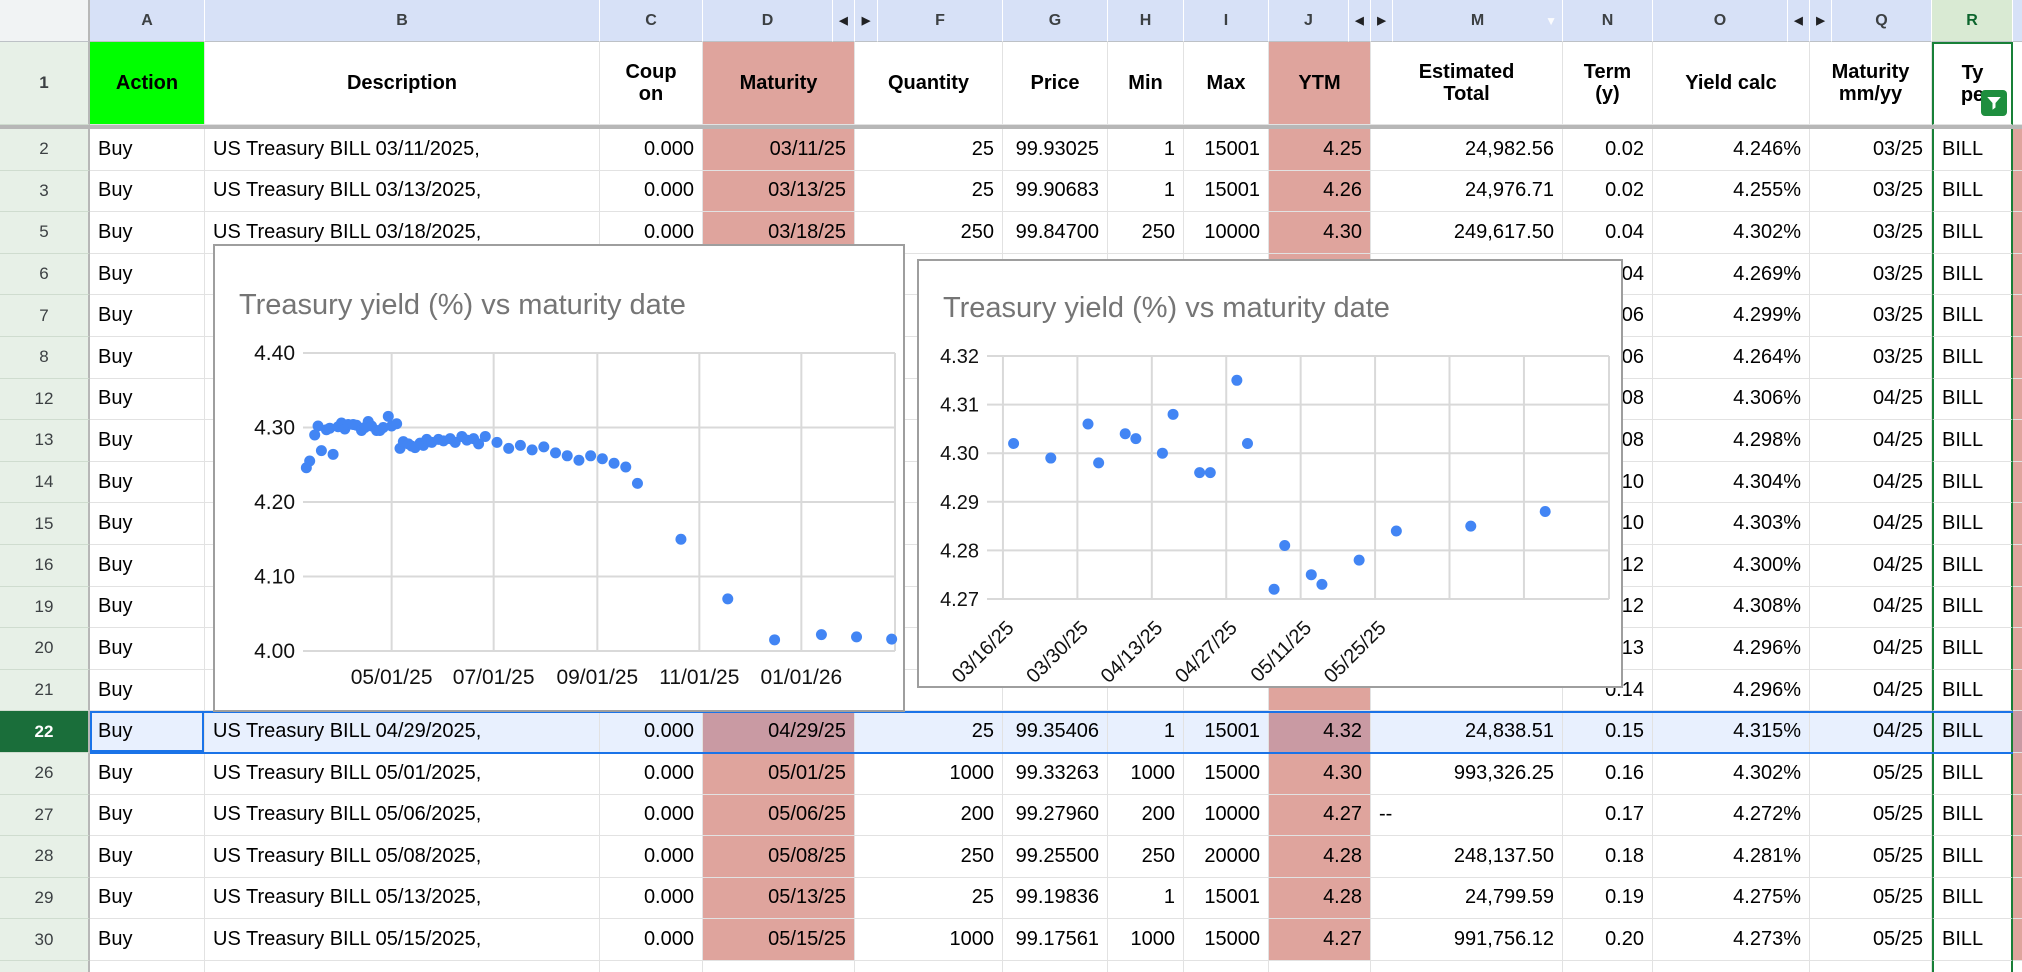 The image size is (2022, 972). What do you see at coordinates (1608, 857) in the screenshot?
I see `cell-N28: 0.18` at bounding box center [1608, 857].